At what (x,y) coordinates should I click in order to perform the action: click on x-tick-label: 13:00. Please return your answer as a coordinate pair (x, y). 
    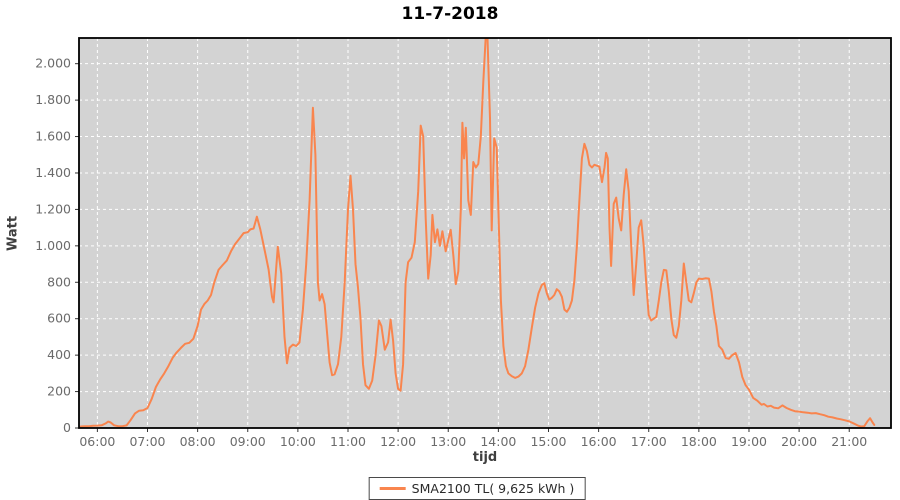
    Looking at the image, I should click on (448, 441).